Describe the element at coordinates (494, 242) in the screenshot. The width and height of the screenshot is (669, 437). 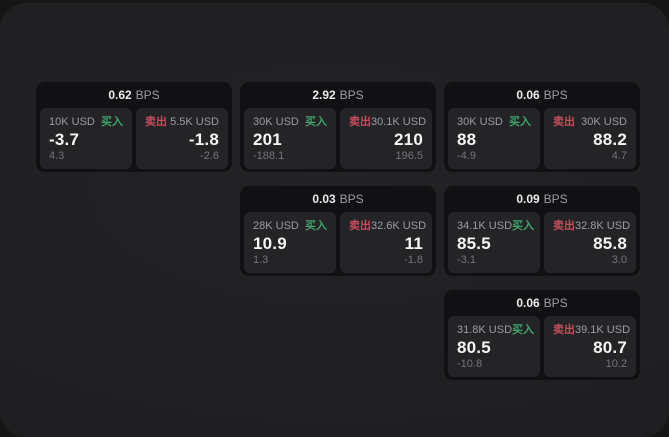
I see `buy-panel: 34.1K USD 买入 85.5 -3.1` at that location.